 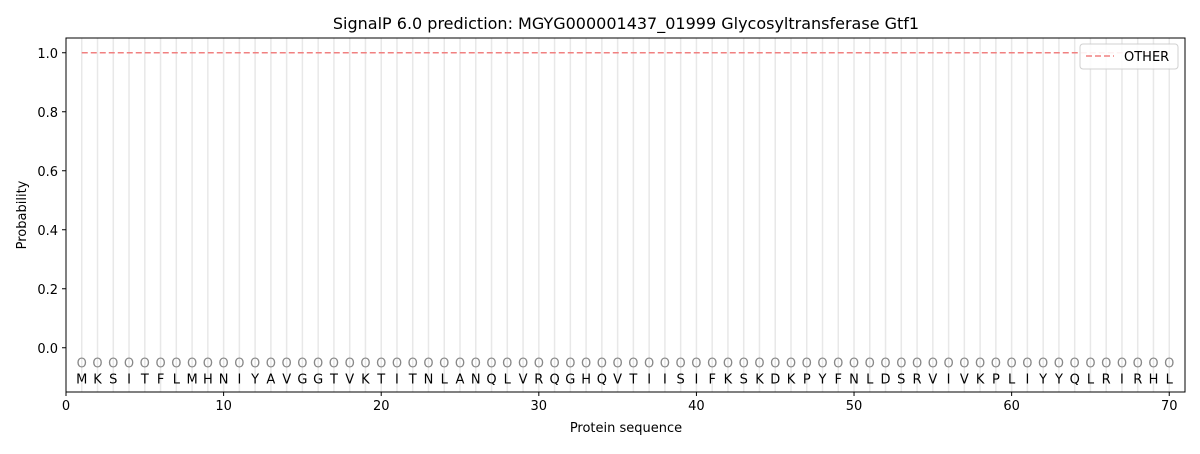 I want to click on y-tick-label: 0.0, so click(x=47, y=349).